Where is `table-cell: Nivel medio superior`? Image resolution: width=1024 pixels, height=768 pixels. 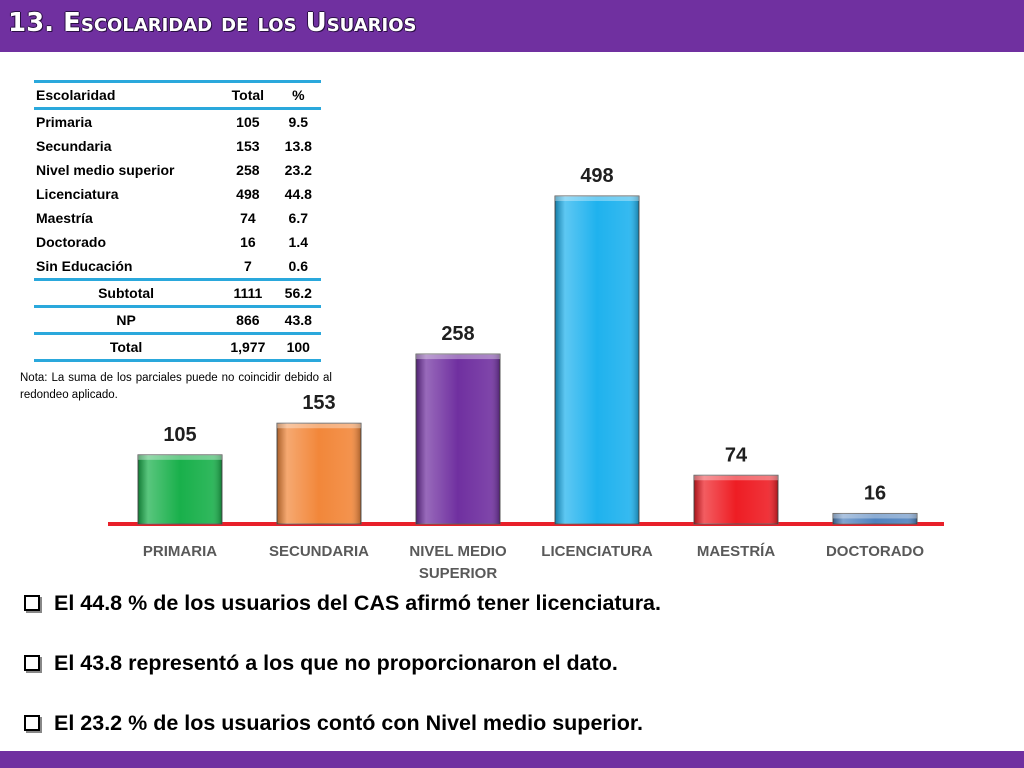 table-cell: Nivel medio superior is located at coordinates (105, 170).